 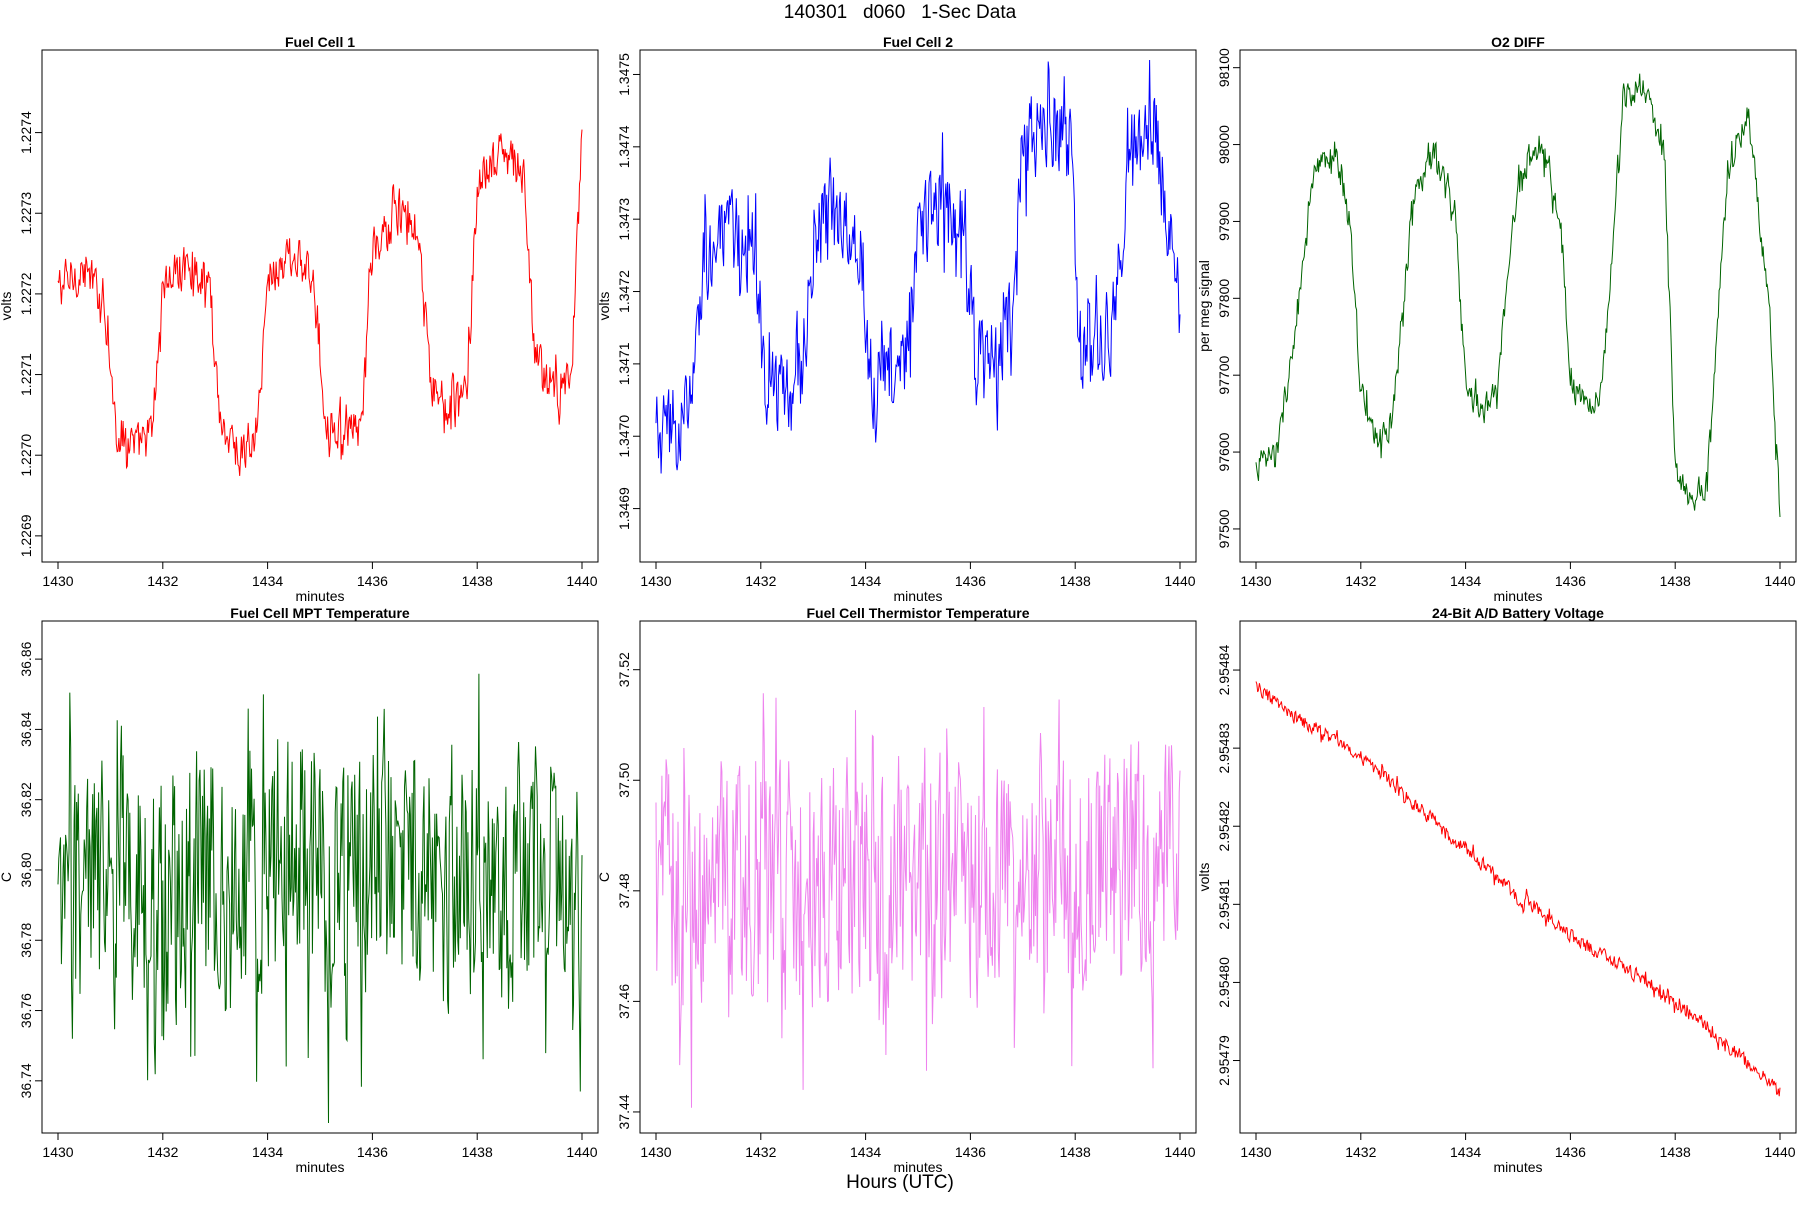 I want to click on y-tick-label: 2.95484, so click(x=1224, y=670).